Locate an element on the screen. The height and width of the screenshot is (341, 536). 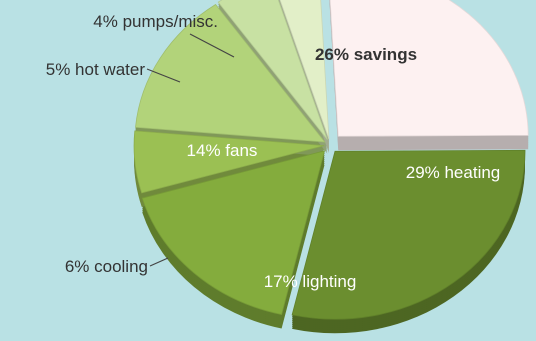
slice-6-cooling is located at coordinates (229, 162).